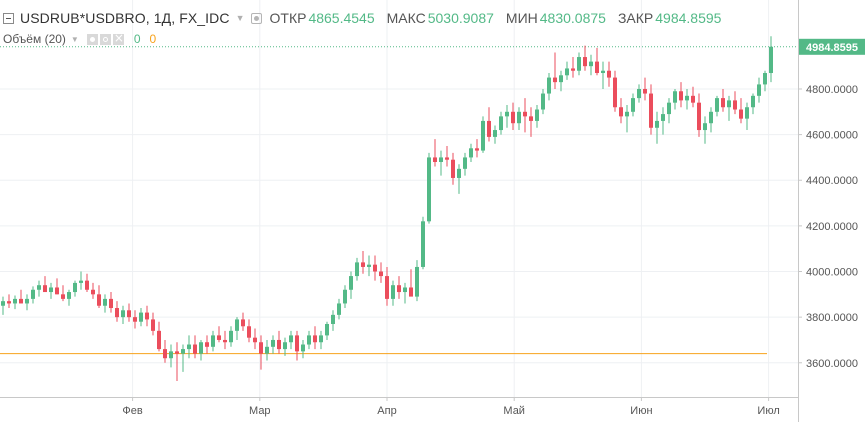  What do you see at coordinates (572, 18) in the screenshot?
I see `low-value: 4830.0875` at bounding box center [572, 18].